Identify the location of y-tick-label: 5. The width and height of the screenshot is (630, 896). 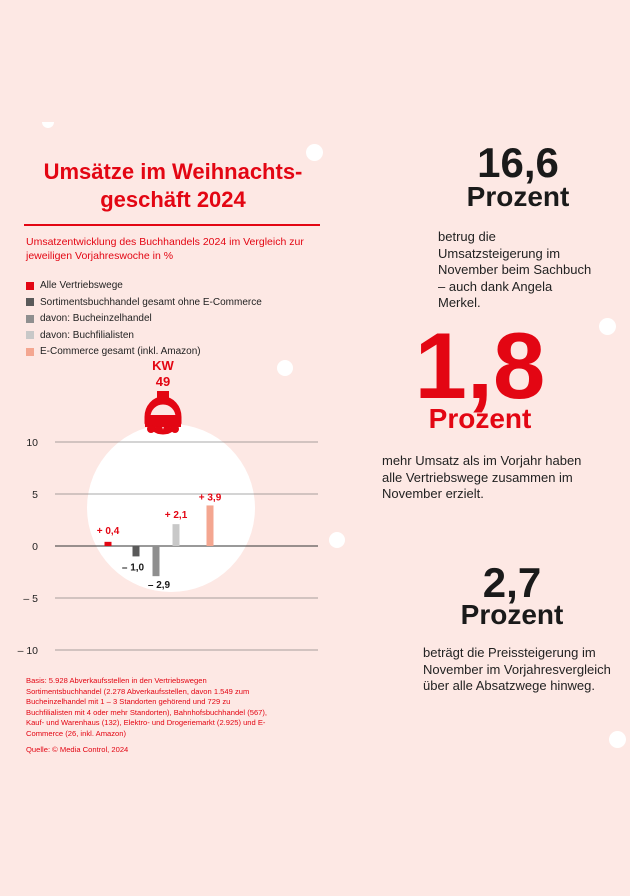
(35, 495).